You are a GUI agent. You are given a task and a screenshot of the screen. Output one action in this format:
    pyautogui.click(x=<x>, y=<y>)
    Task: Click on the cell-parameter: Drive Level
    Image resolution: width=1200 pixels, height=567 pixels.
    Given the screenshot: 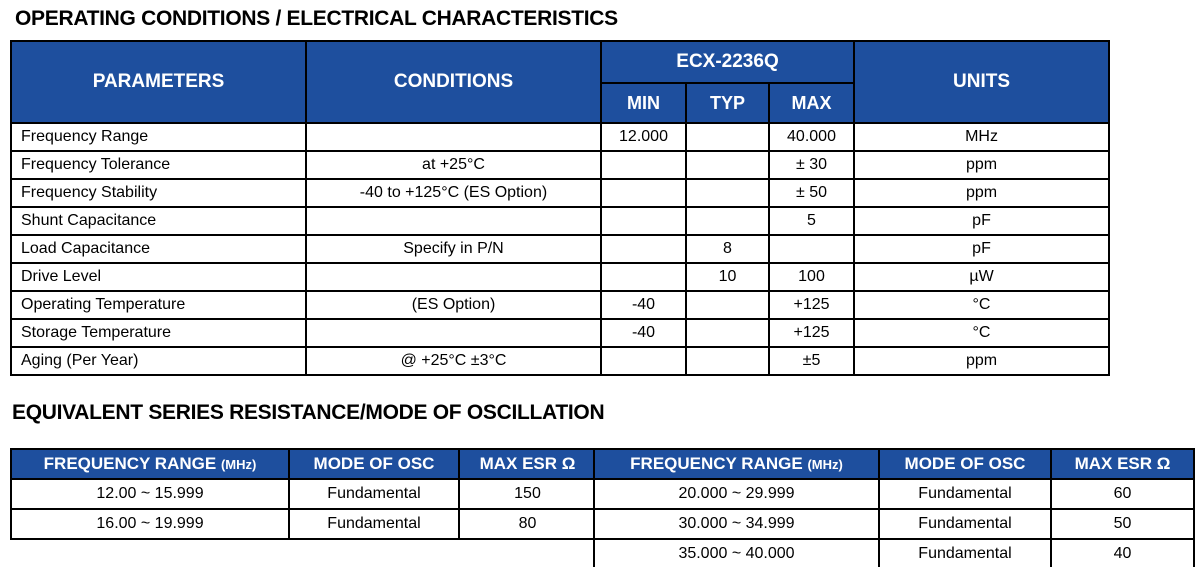 What is the action you would take?
    pyautogui.click(x=158, y=277)
    